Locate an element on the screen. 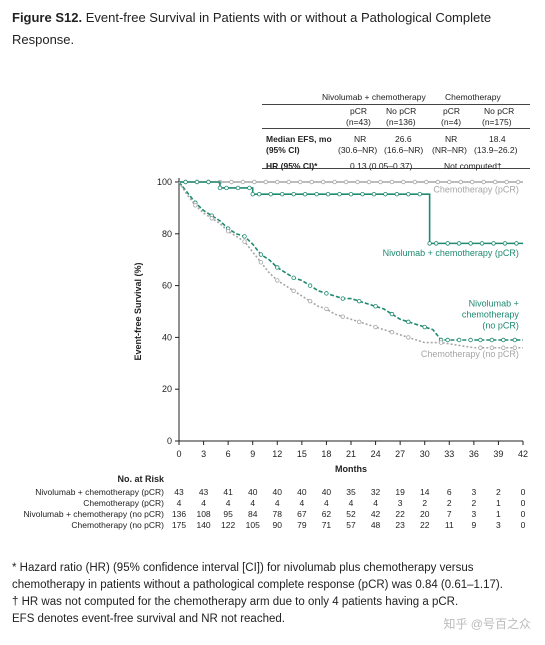 This screenshot has height=645, width=545. risk-value: 105 is located at coordinates (253, 525).